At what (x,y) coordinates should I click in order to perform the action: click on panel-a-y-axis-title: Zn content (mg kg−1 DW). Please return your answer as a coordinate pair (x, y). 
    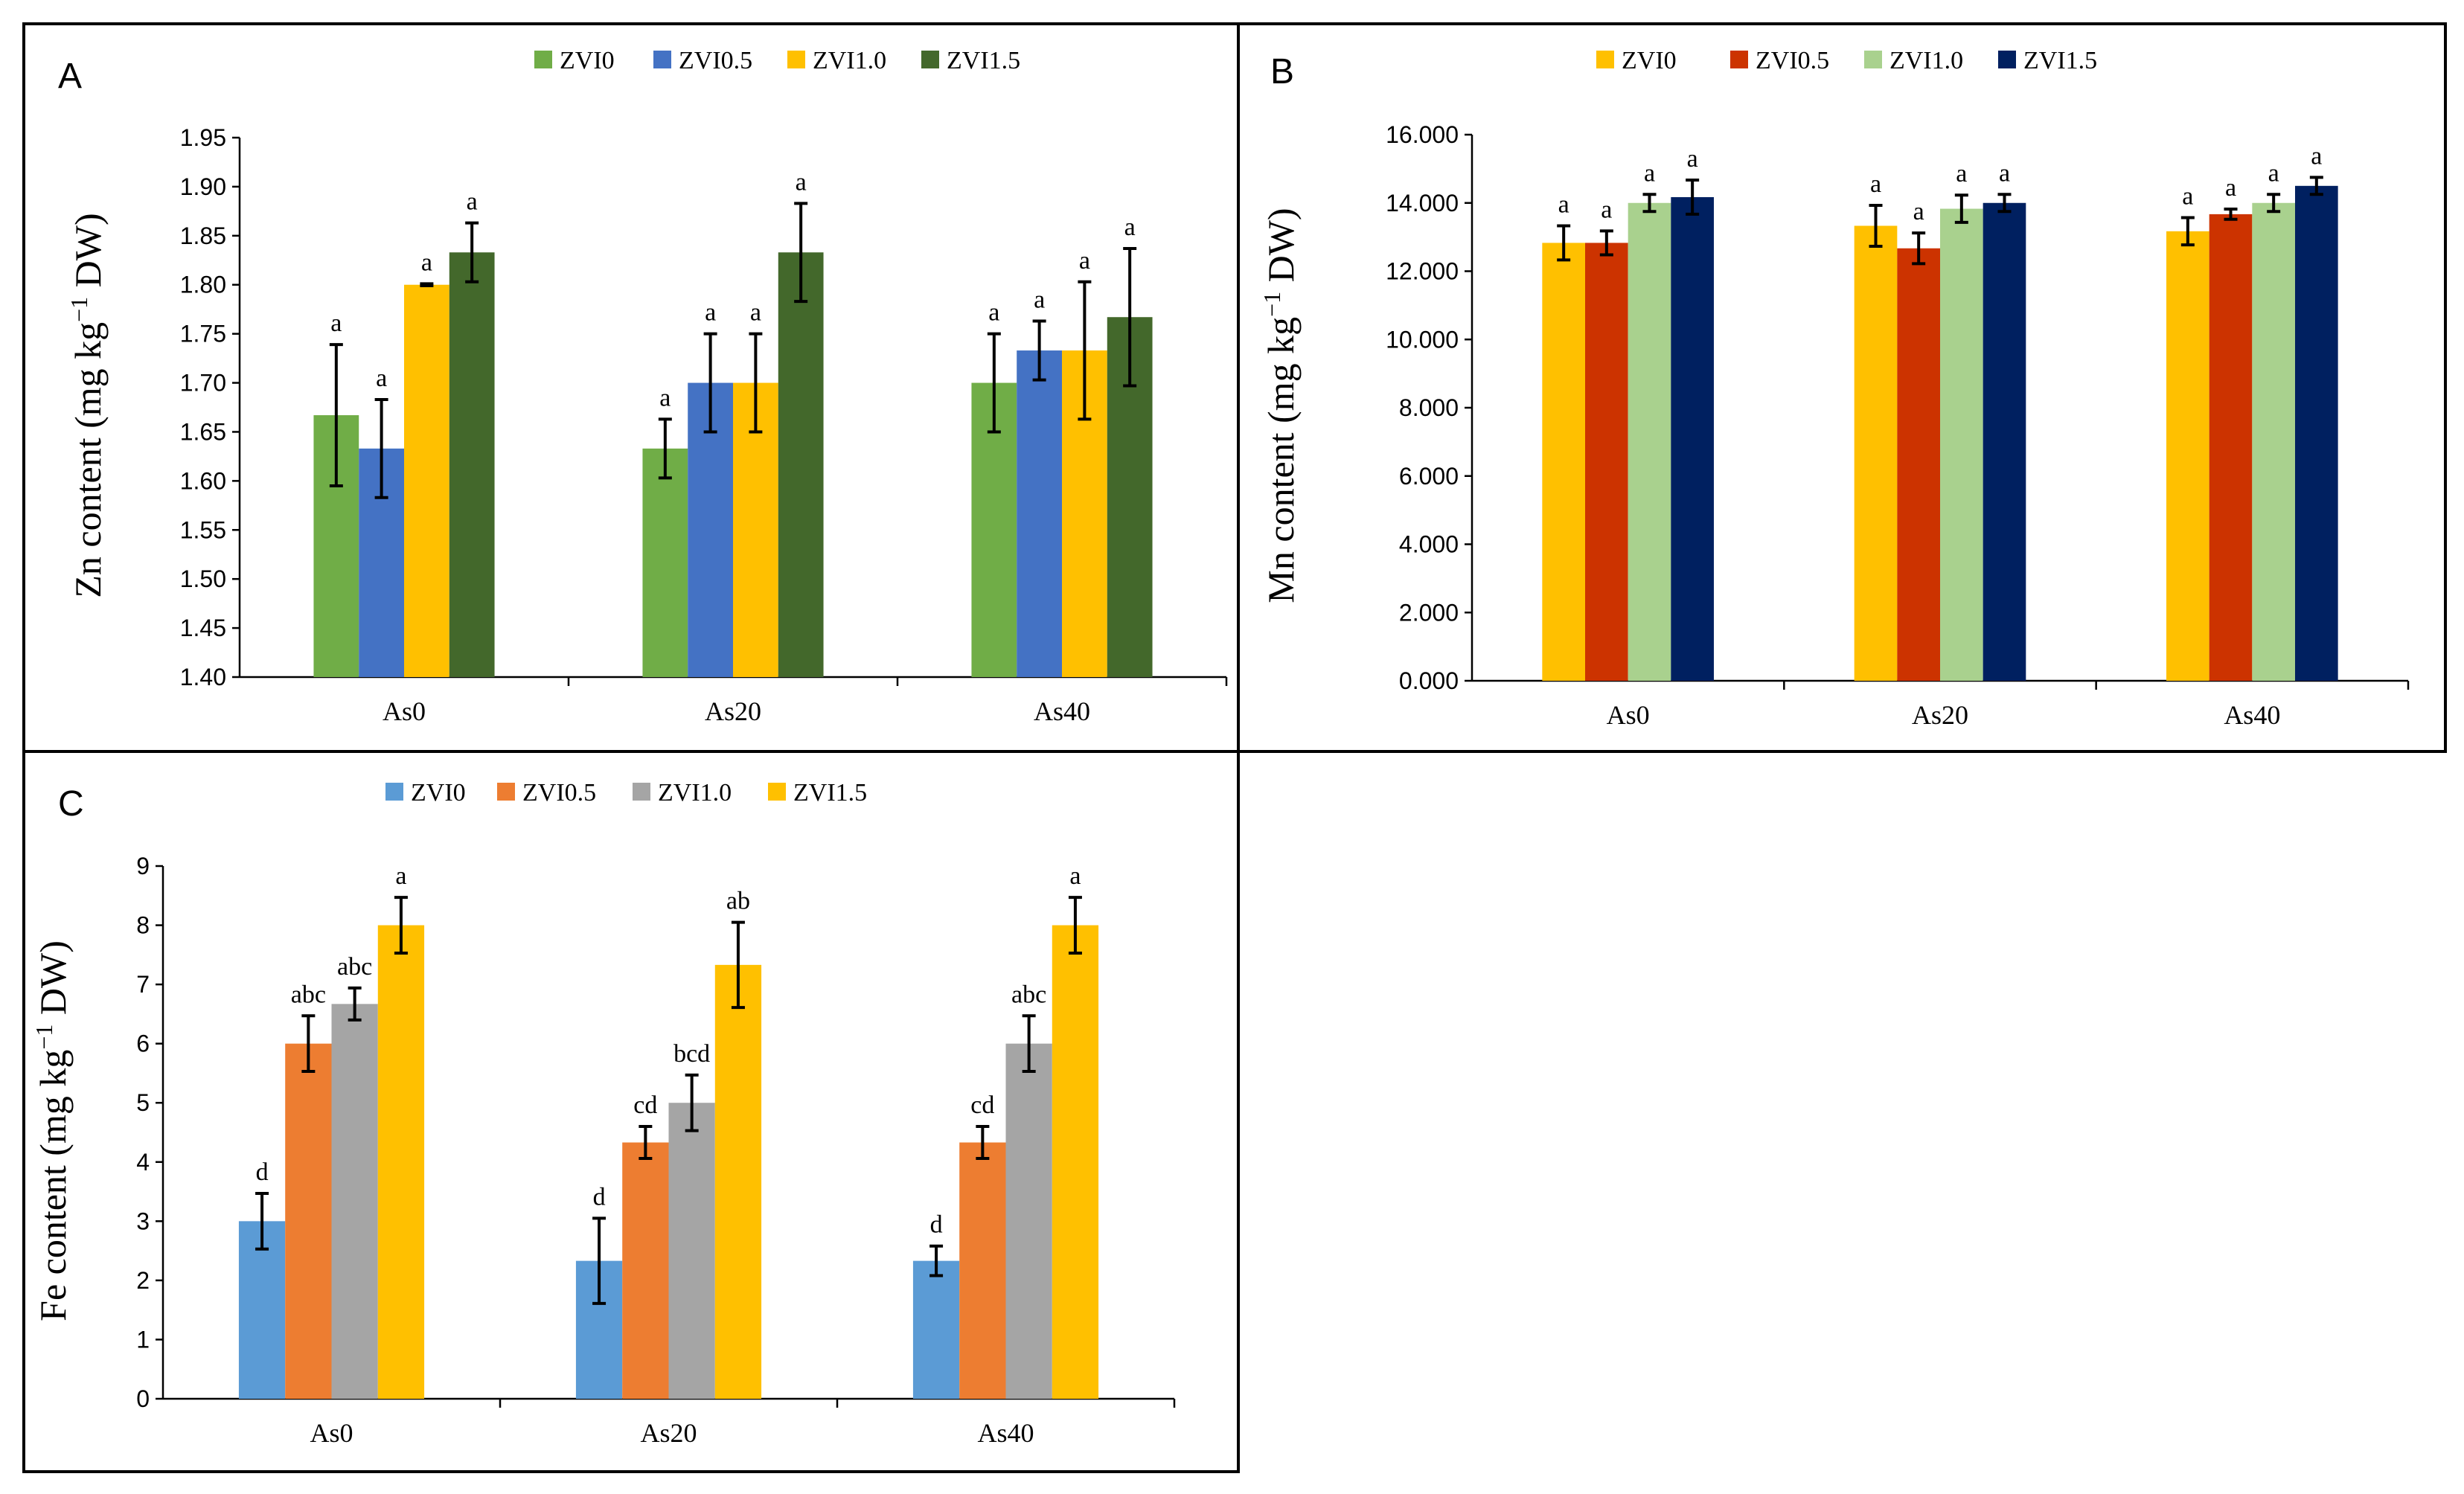
    Looking at the image, I should click on (87, 405).